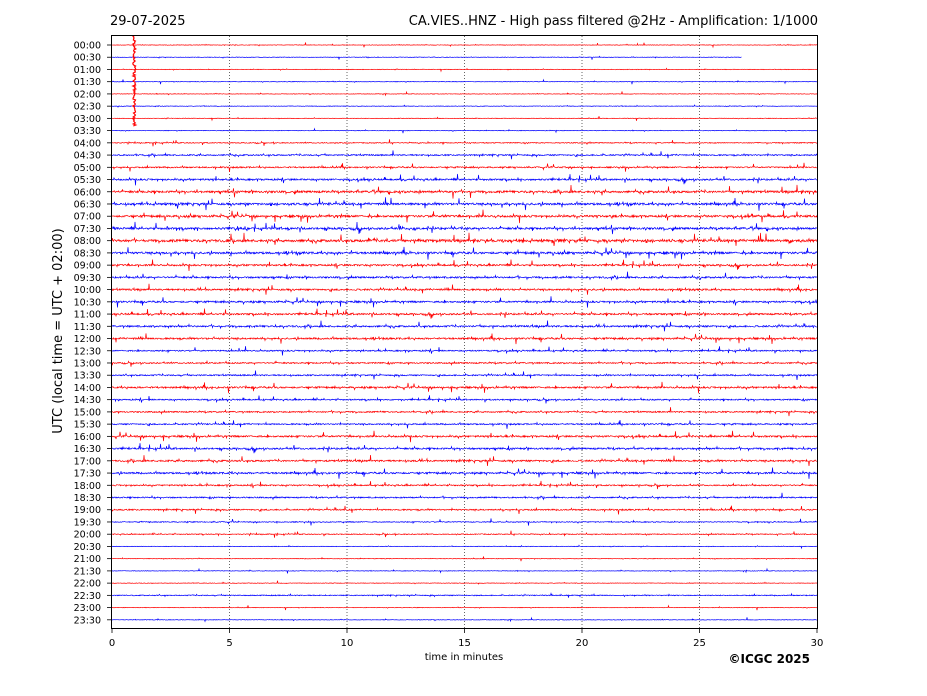 The image size is (927, 696). What do you see at coordinates (87, 143) in the screenshot?
I see `row-label: 04:00` at bounding box center [87, 143].